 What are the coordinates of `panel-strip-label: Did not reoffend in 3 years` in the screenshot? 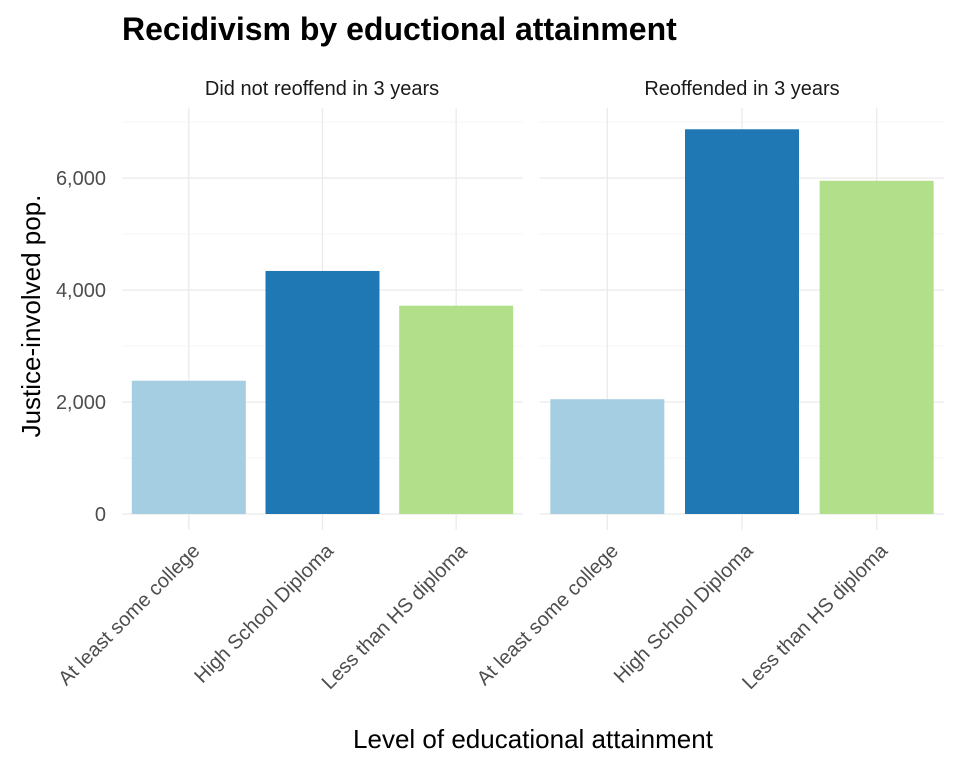 It's located at (322, 89).